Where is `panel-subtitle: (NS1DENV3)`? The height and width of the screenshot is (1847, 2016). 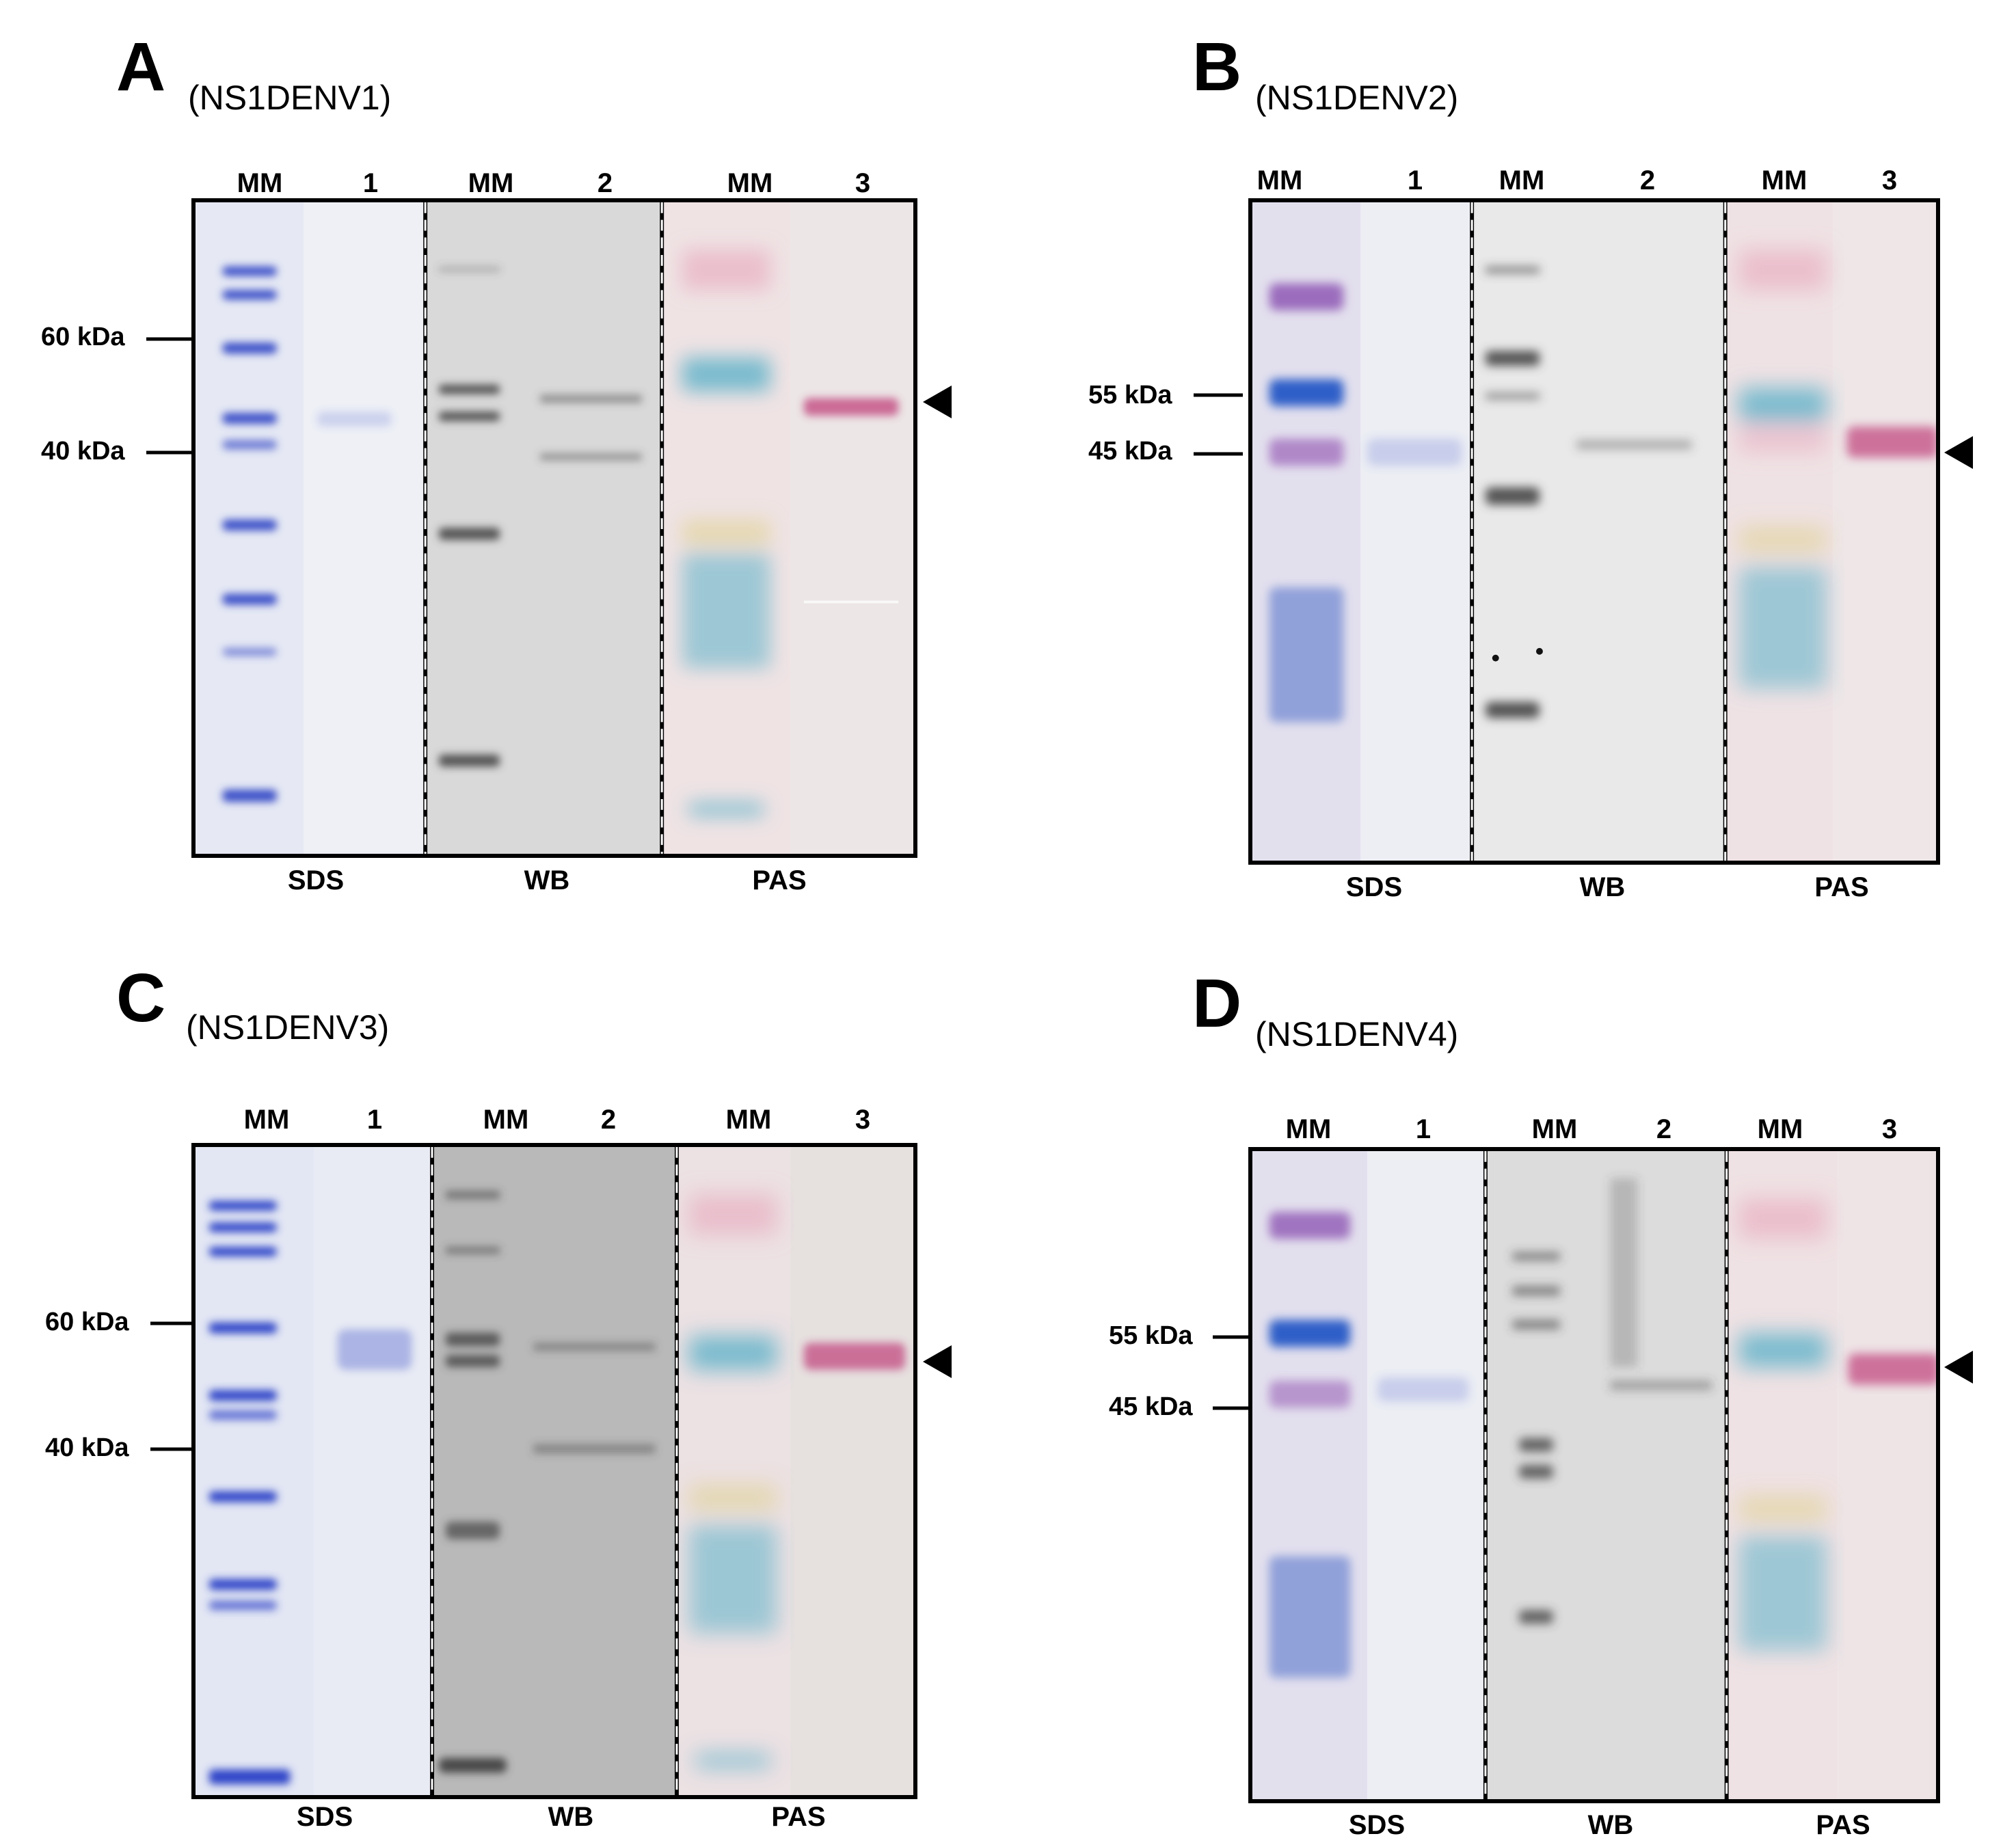 panel-subtitle: (NS1DENV3) is located at coordinates (288, 1027).